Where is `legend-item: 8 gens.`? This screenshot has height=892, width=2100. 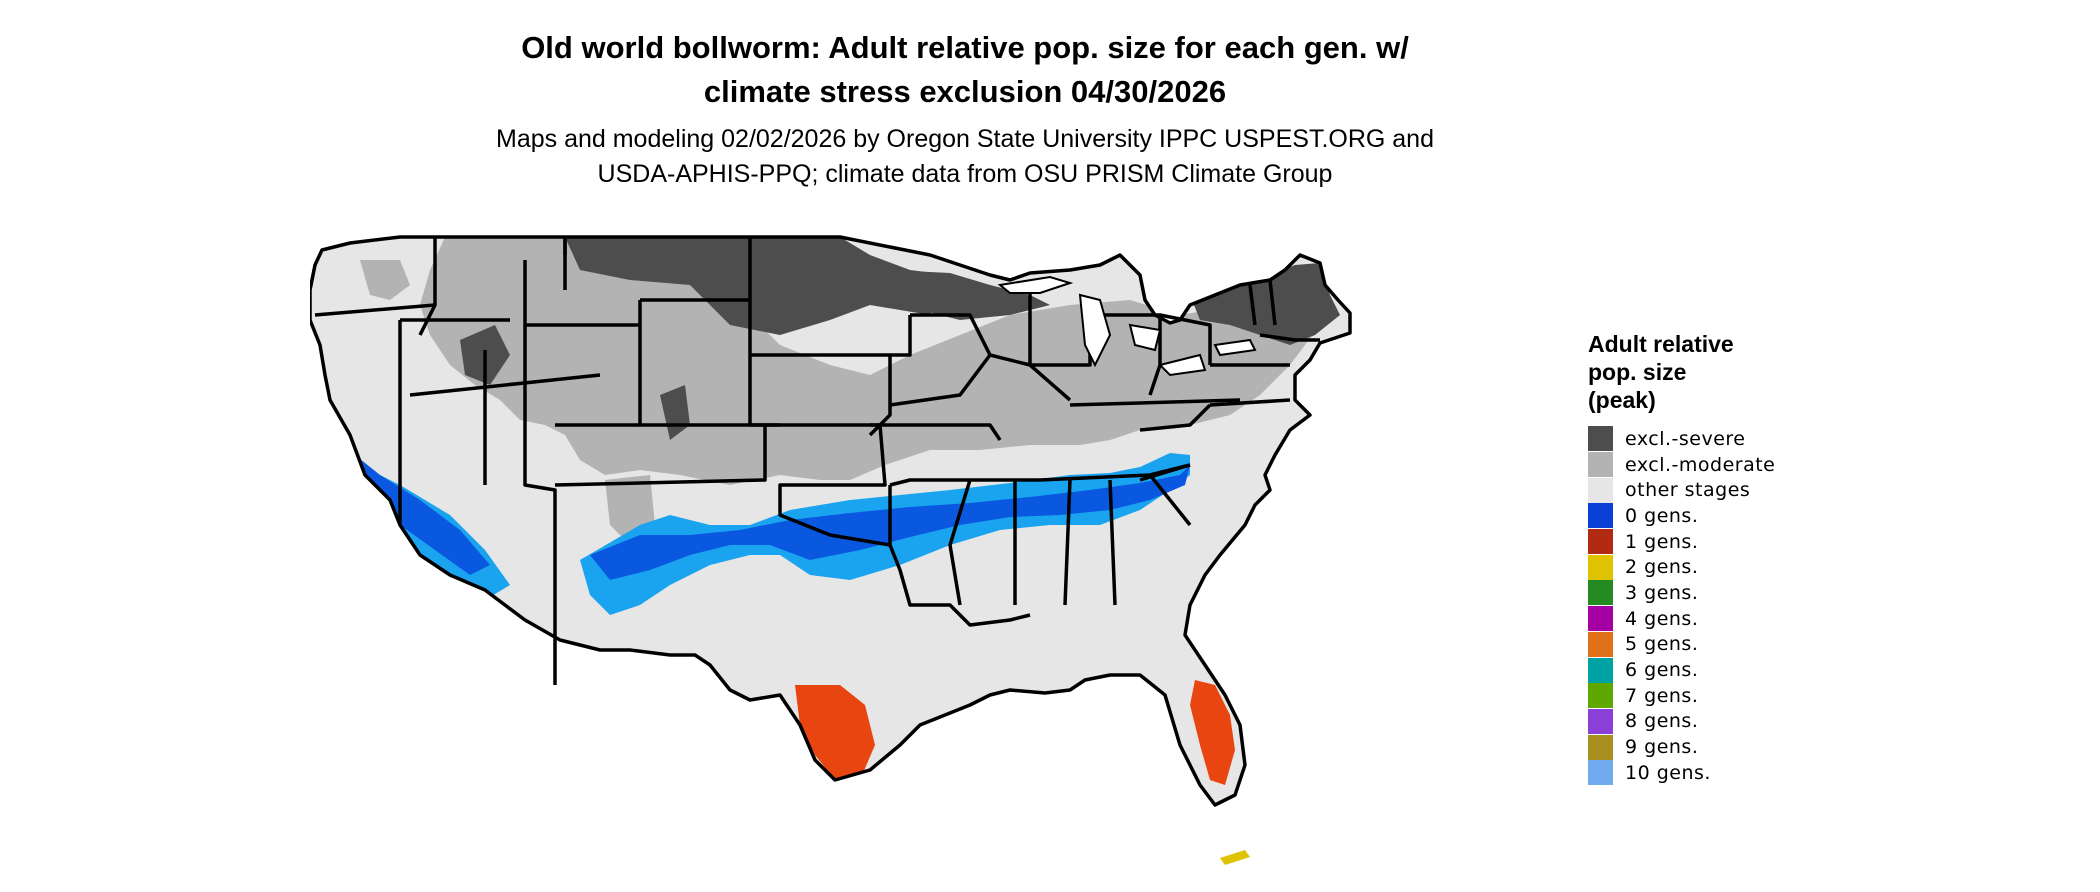 legend-item: 8 gens. is located at coordinates (1708, 721).